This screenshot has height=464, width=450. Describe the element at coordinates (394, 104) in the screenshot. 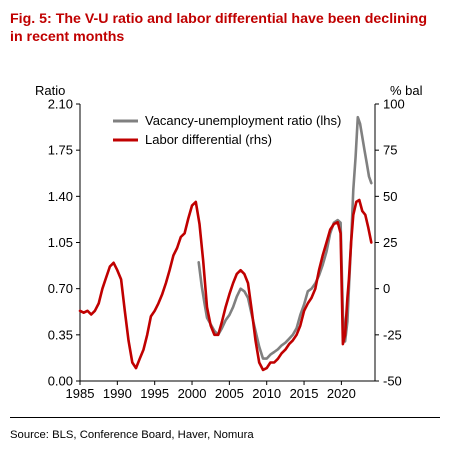

I see `right-tick-label: 100` at that location.